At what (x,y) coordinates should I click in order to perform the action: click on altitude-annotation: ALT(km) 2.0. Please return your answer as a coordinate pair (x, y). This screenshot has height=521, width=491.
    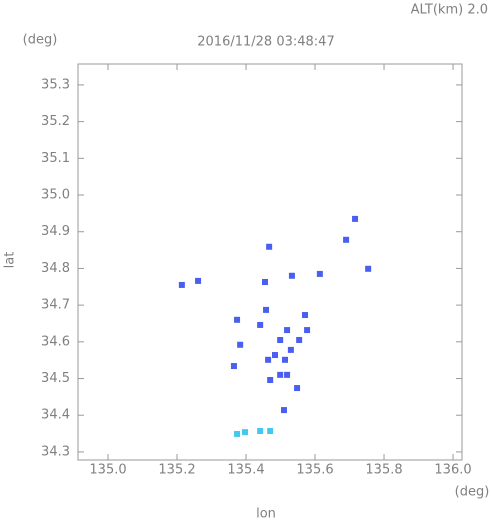
    Looking at the image, I should click on (449, 10).